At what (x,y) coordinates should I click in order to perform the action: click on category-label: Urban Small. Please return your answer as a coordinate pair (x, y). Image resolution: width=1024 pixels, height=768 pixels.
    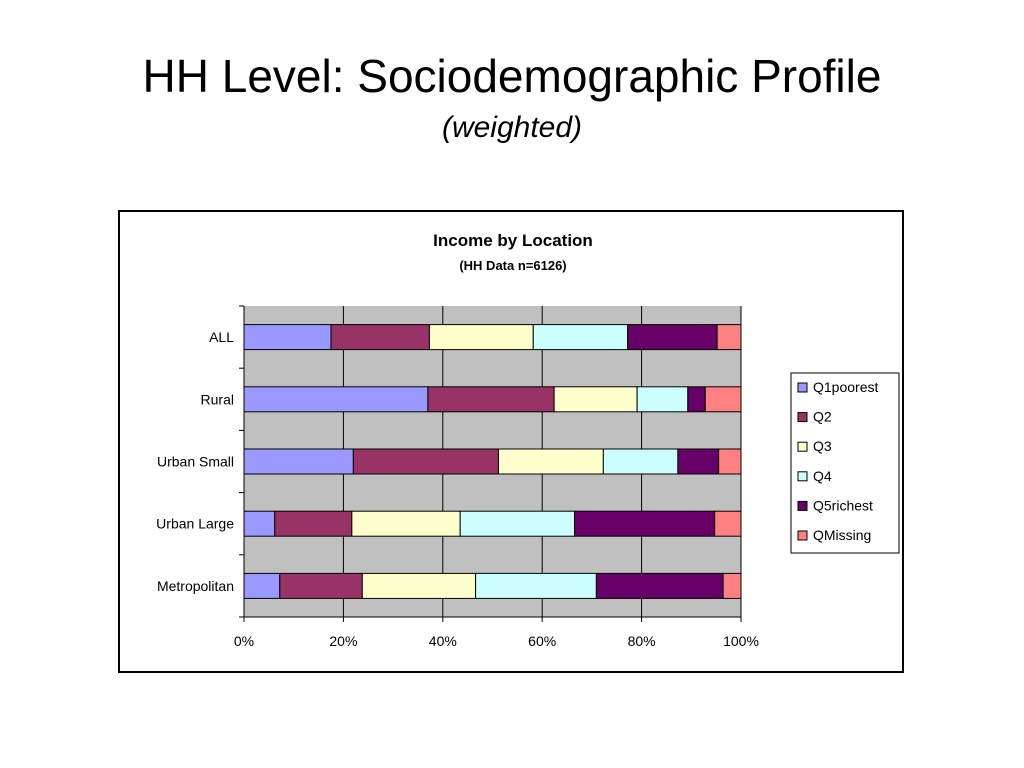
    Looking at the image, I should click on (195, 462).